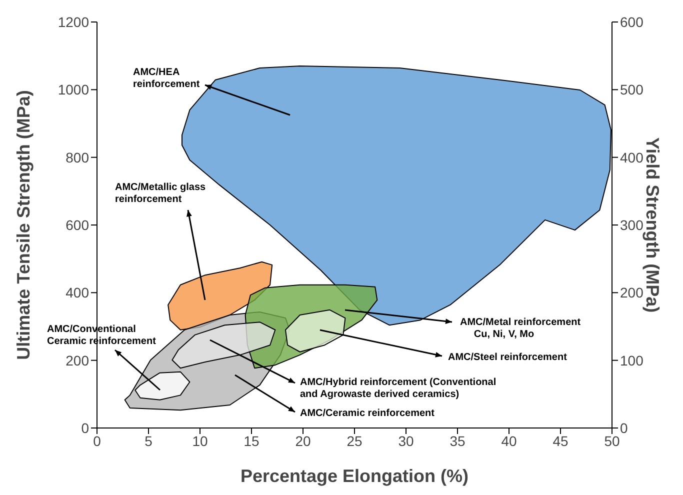  I want to click on x-tick-label: 20, so click(303, 440).